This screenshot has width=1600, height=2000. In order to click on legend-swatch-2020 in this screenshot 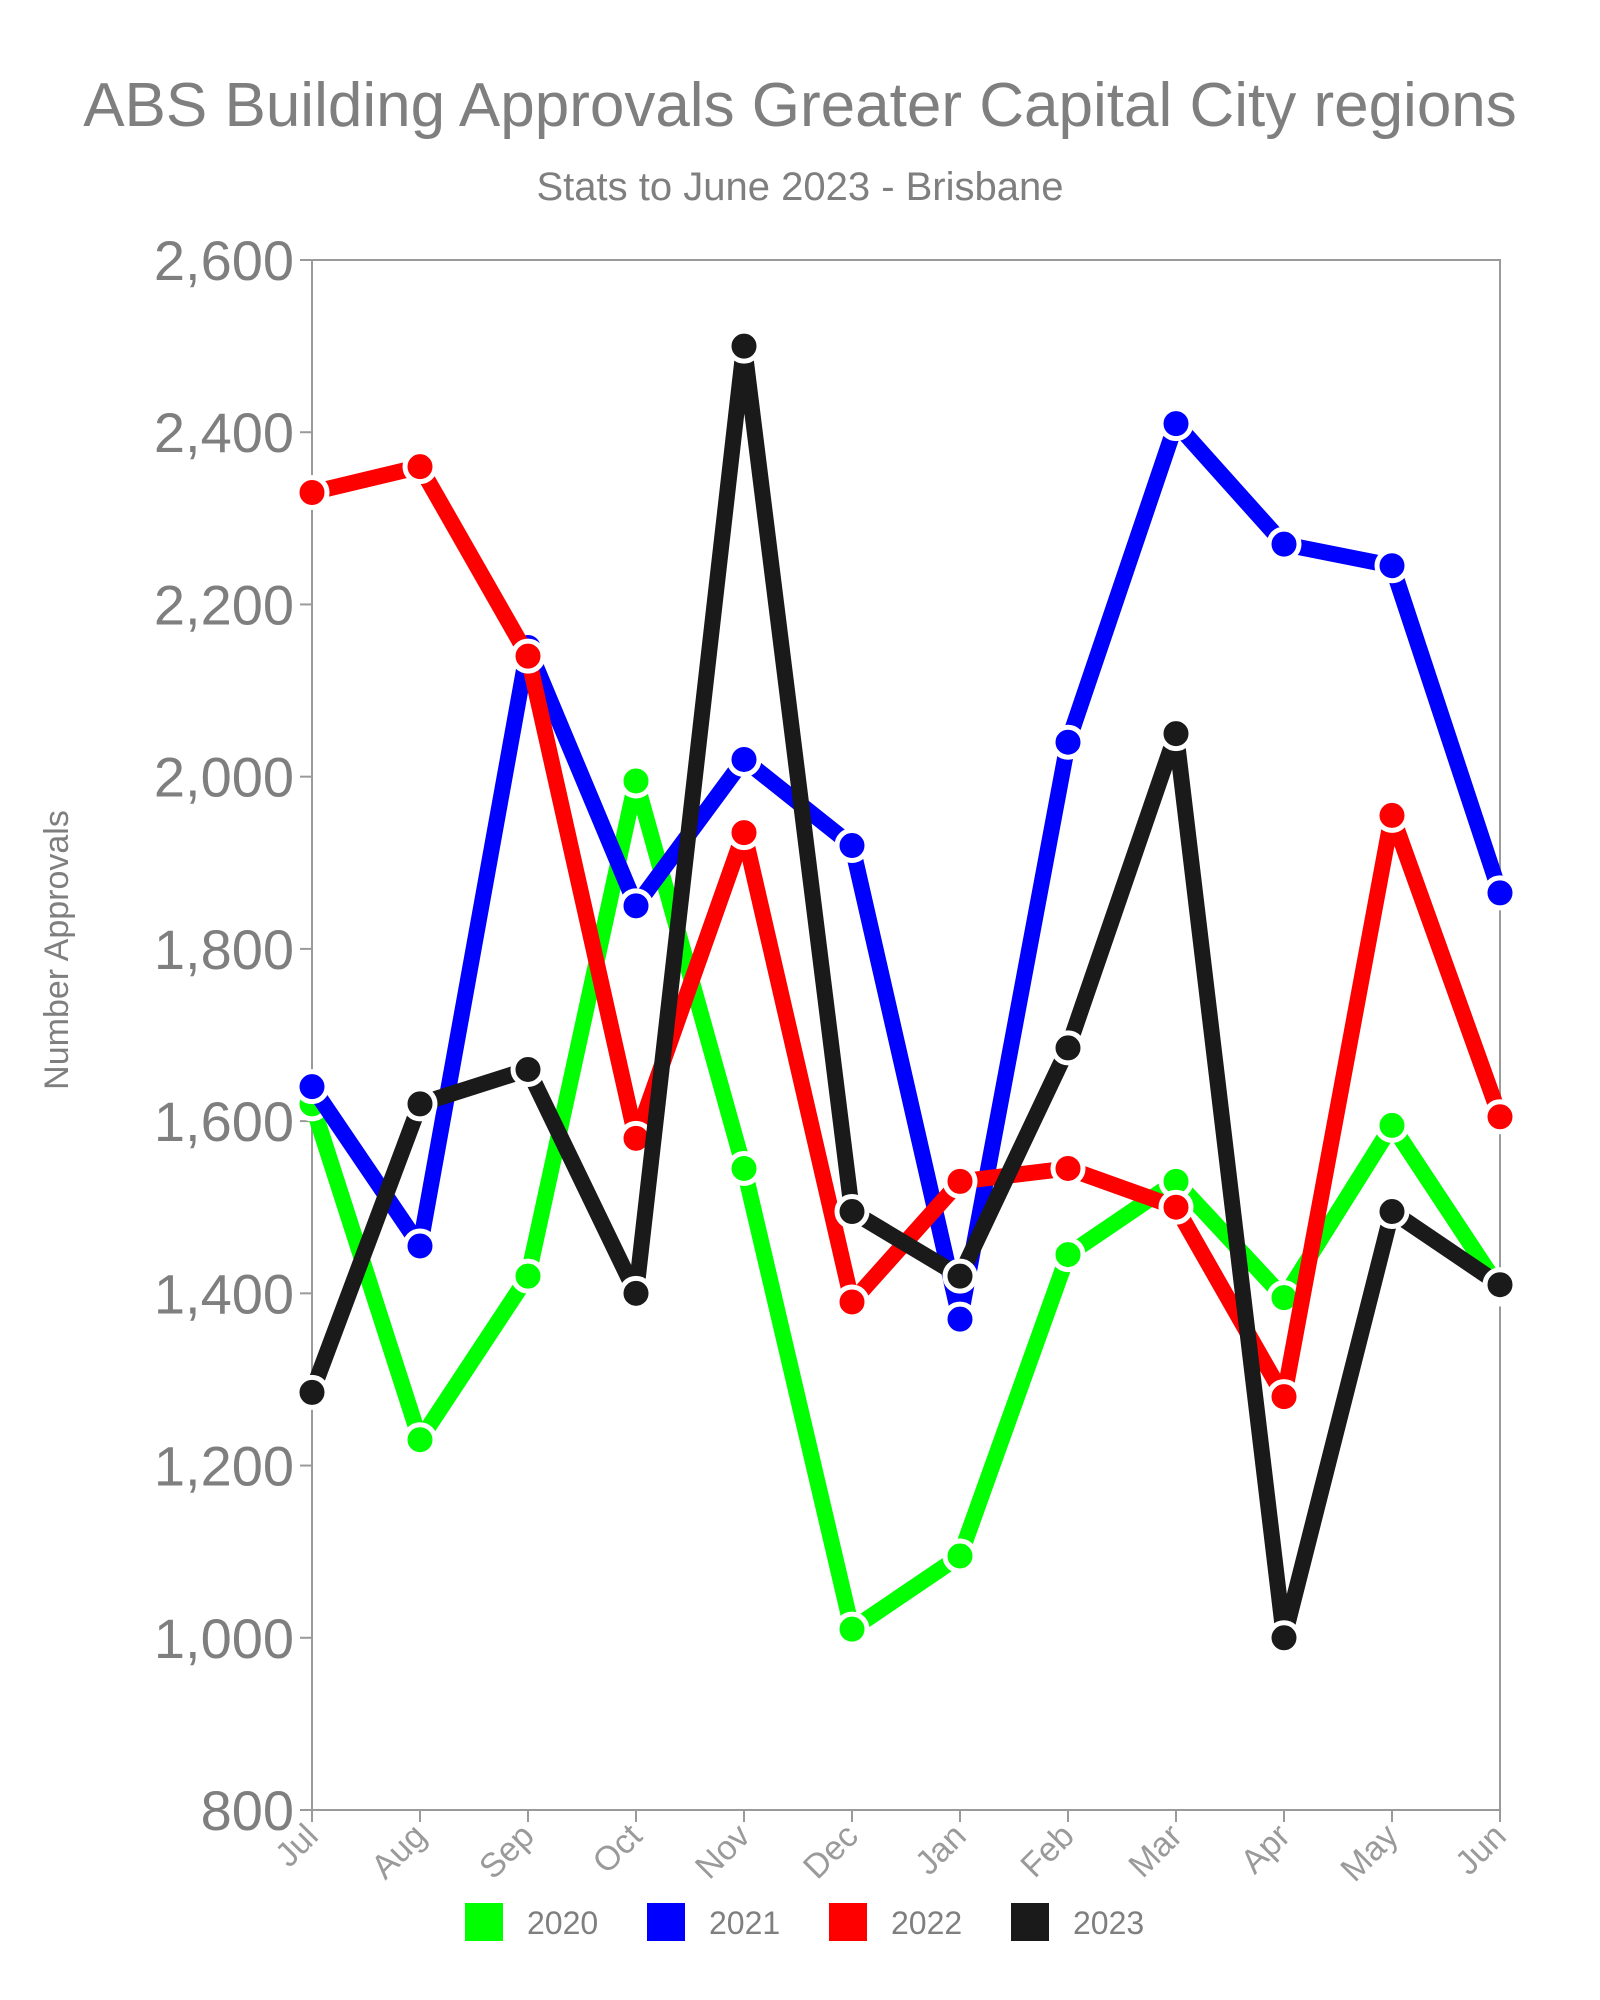, I will do `click(484, 1922)`.